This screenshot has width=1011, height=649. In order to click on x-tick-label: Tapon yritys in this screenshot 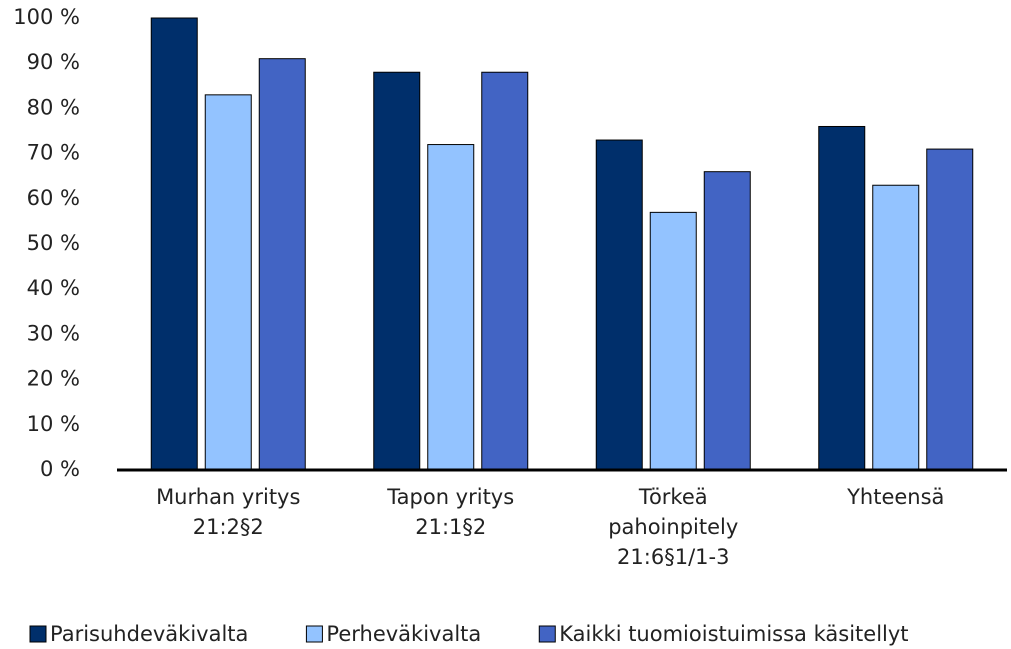, I will do `click(450, 497)`.